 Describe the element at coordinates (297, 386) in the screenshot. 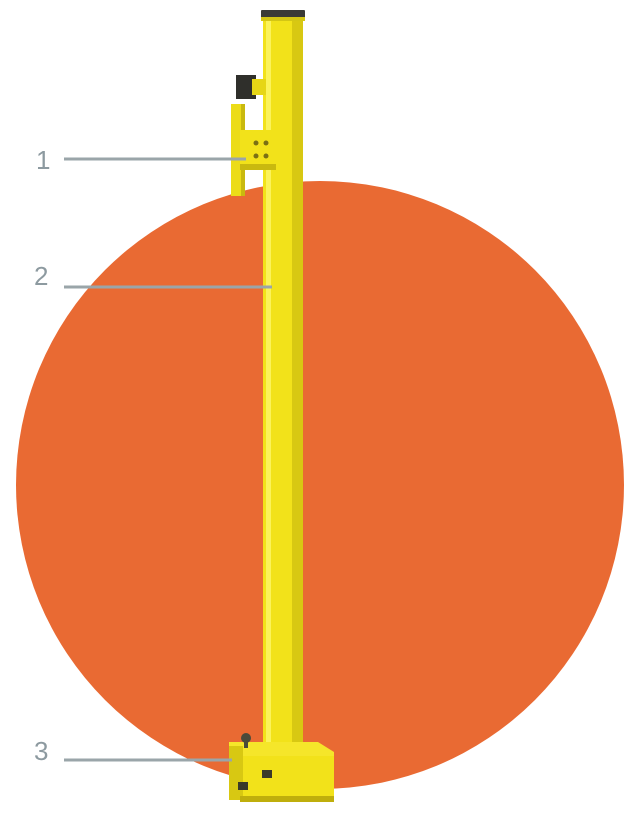

I see `post-shaft-shadow` at that location.